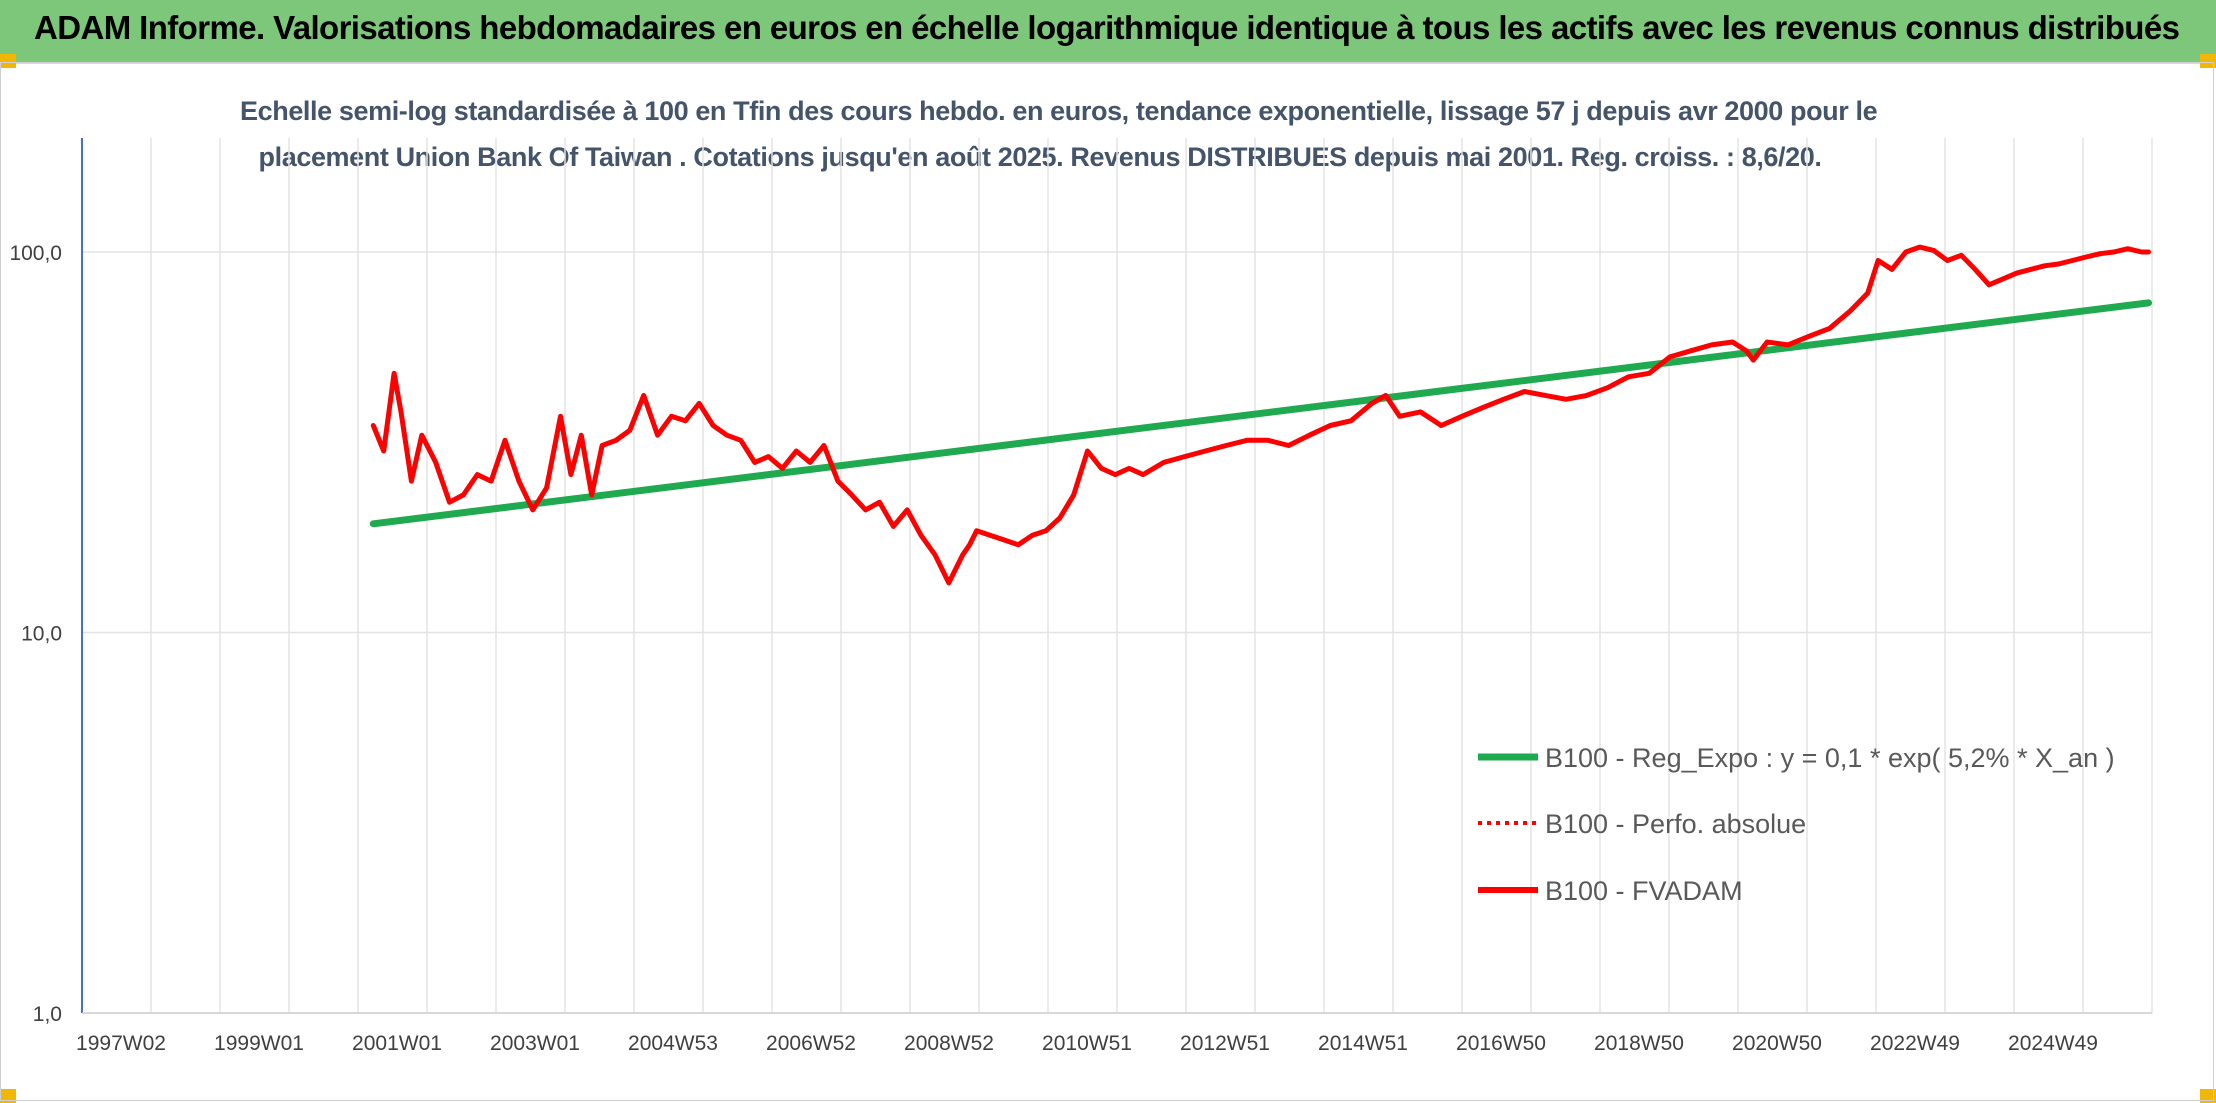  Describe the element at coordinates (1087, 1043) in the screenshot. I see `x-tick-label: 2010W51` at that location.